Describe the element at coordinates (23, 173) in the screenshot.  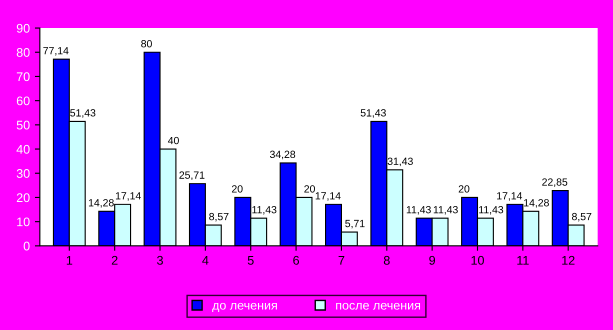
I see `y-tick-label: 30` at that location.